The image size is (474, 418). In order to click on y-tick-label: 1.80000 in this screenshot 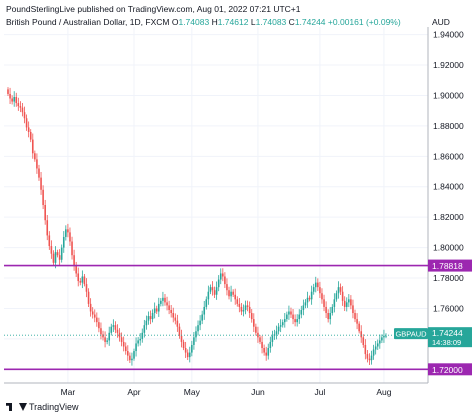, I will do `click(448, 248)`.